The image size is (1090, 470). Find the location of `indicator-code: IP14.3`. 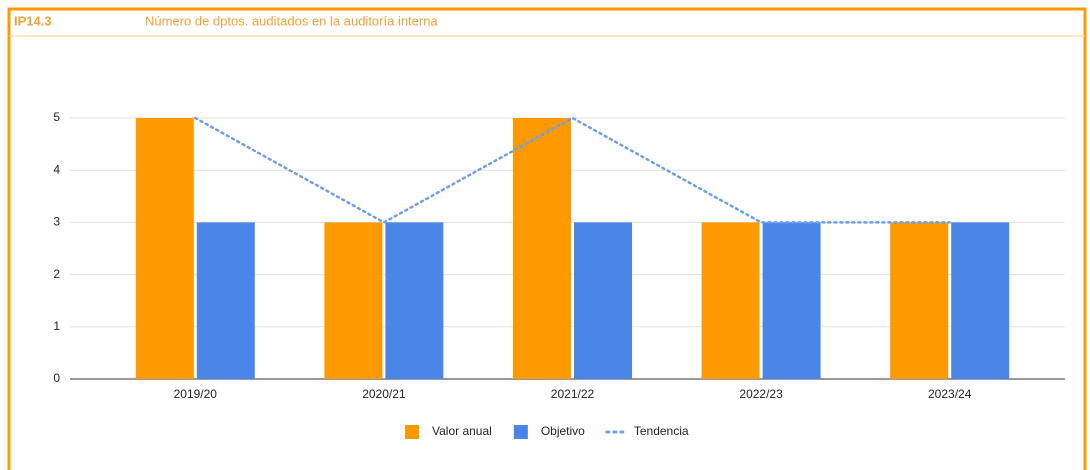

indicator-code: IP14.3 is located at coordinates (33, 20).